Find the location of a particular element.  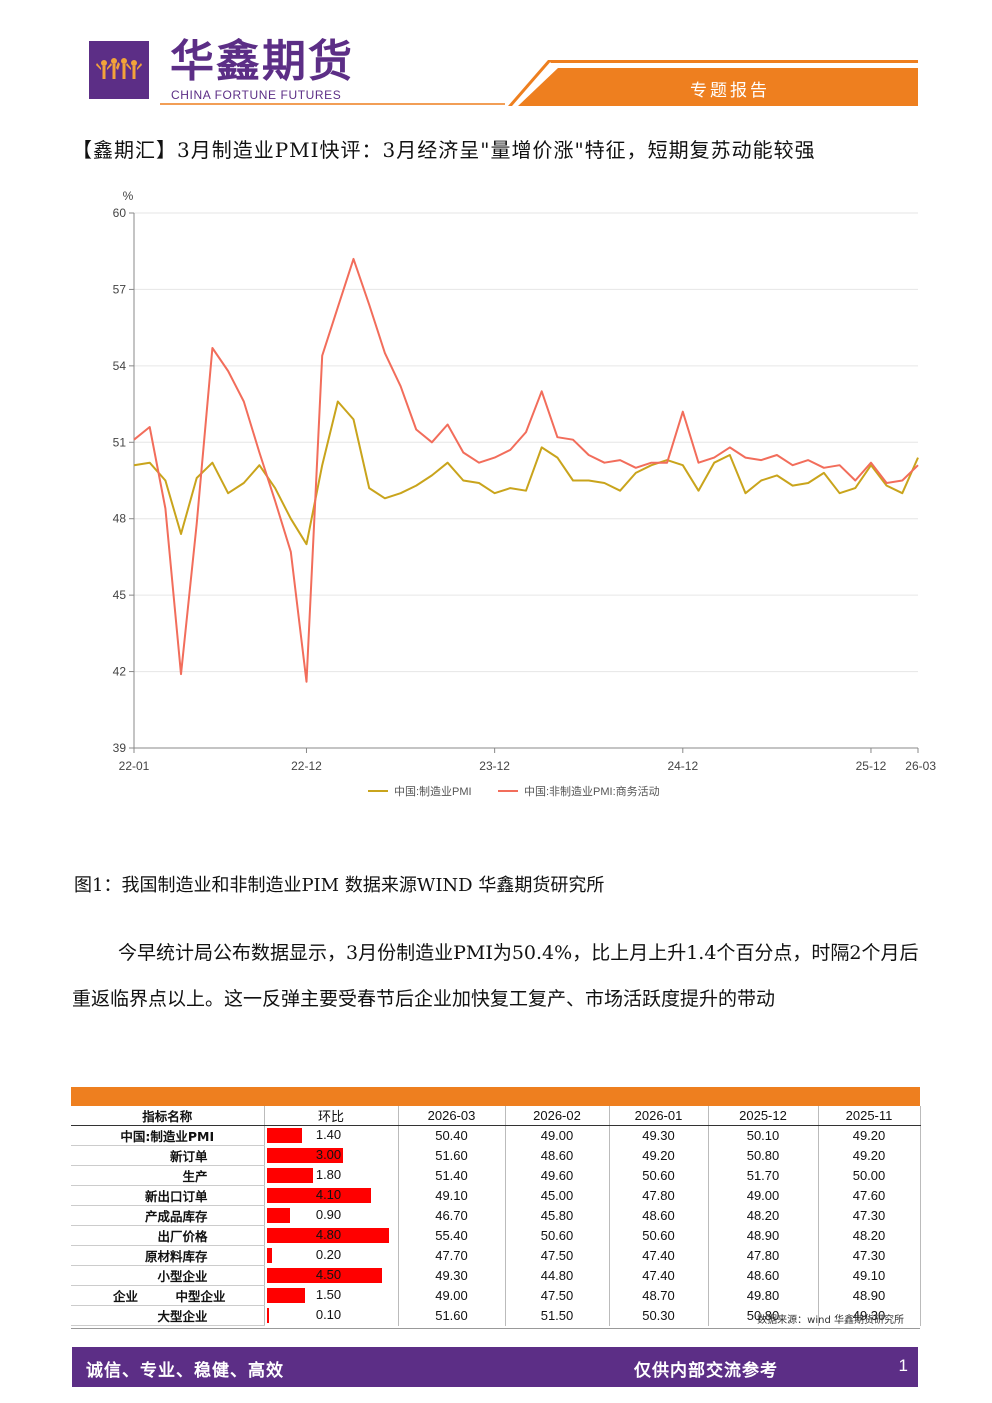

y-tick-label: 54 is located at coordinates (120, 366).